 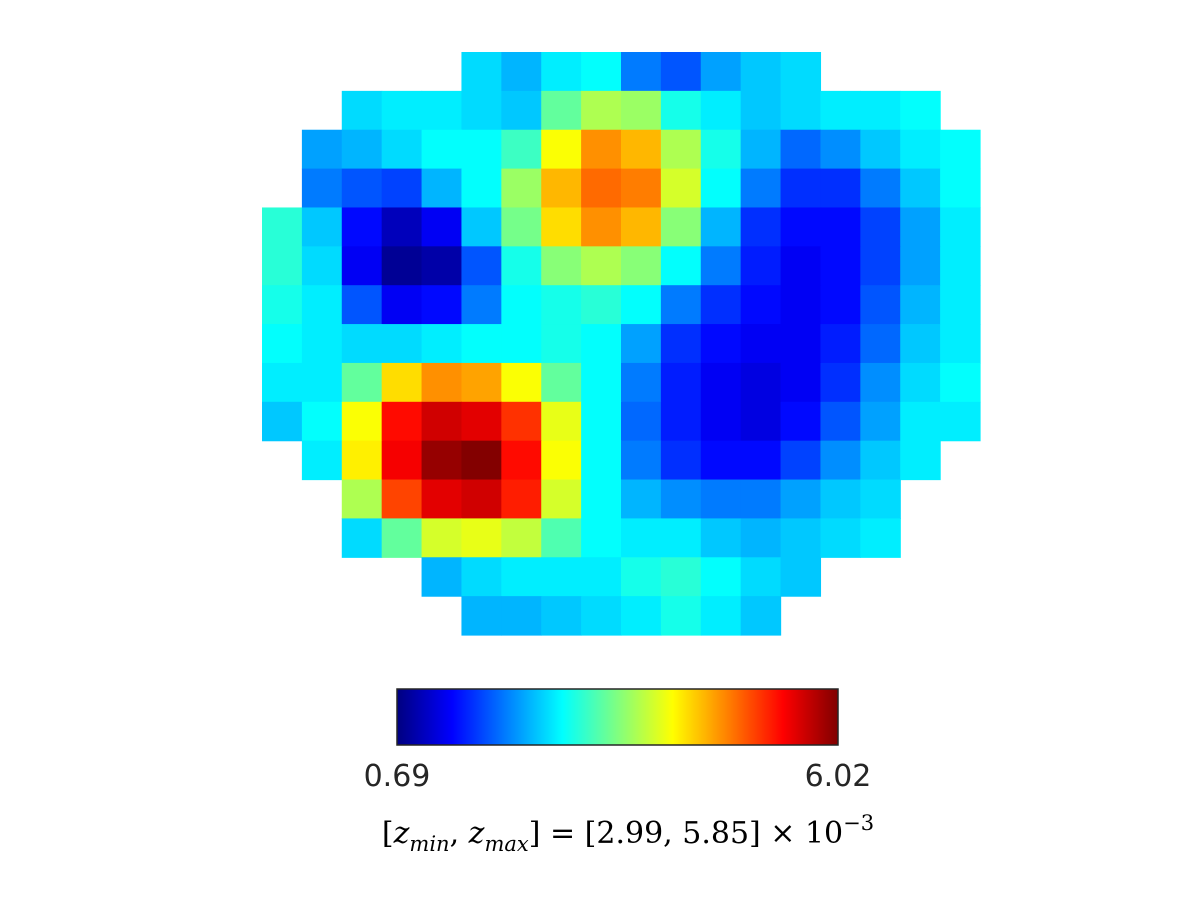 What do you see at coordinates (506, 844) in the screenshot?
I see `annotation-part: max` at bounding box center [506, 844].